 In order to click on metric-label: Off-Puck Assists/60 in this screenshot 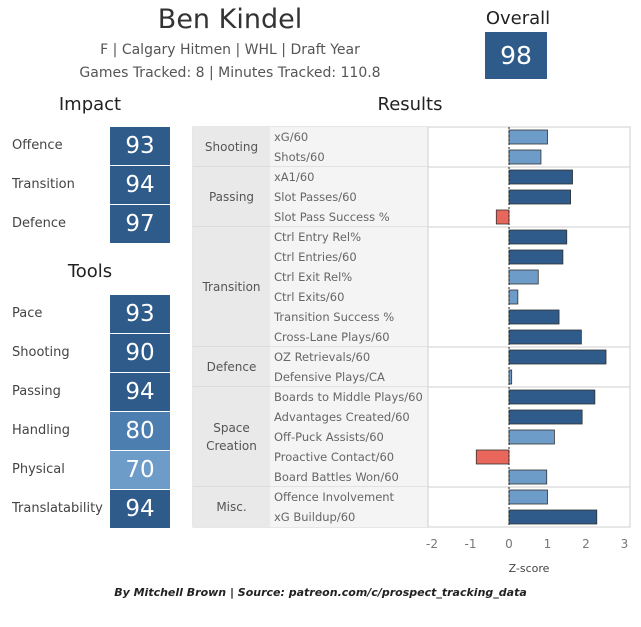, I will do `click(329, 437)`.